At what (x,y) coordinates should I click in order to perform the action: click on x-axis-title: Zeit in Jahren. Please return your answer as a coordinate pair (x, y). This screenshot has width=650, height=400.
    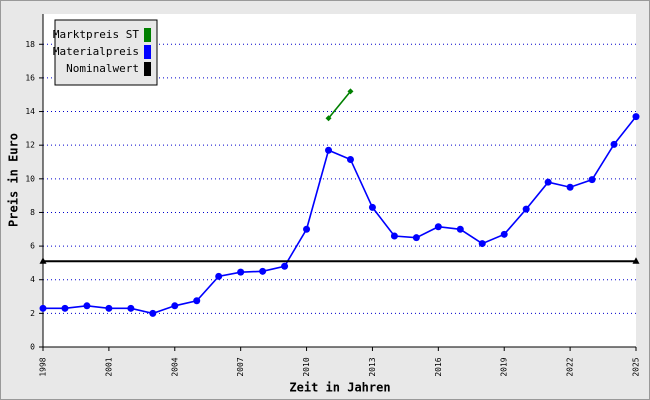
    Looking at the image, I should click on (339, 388).